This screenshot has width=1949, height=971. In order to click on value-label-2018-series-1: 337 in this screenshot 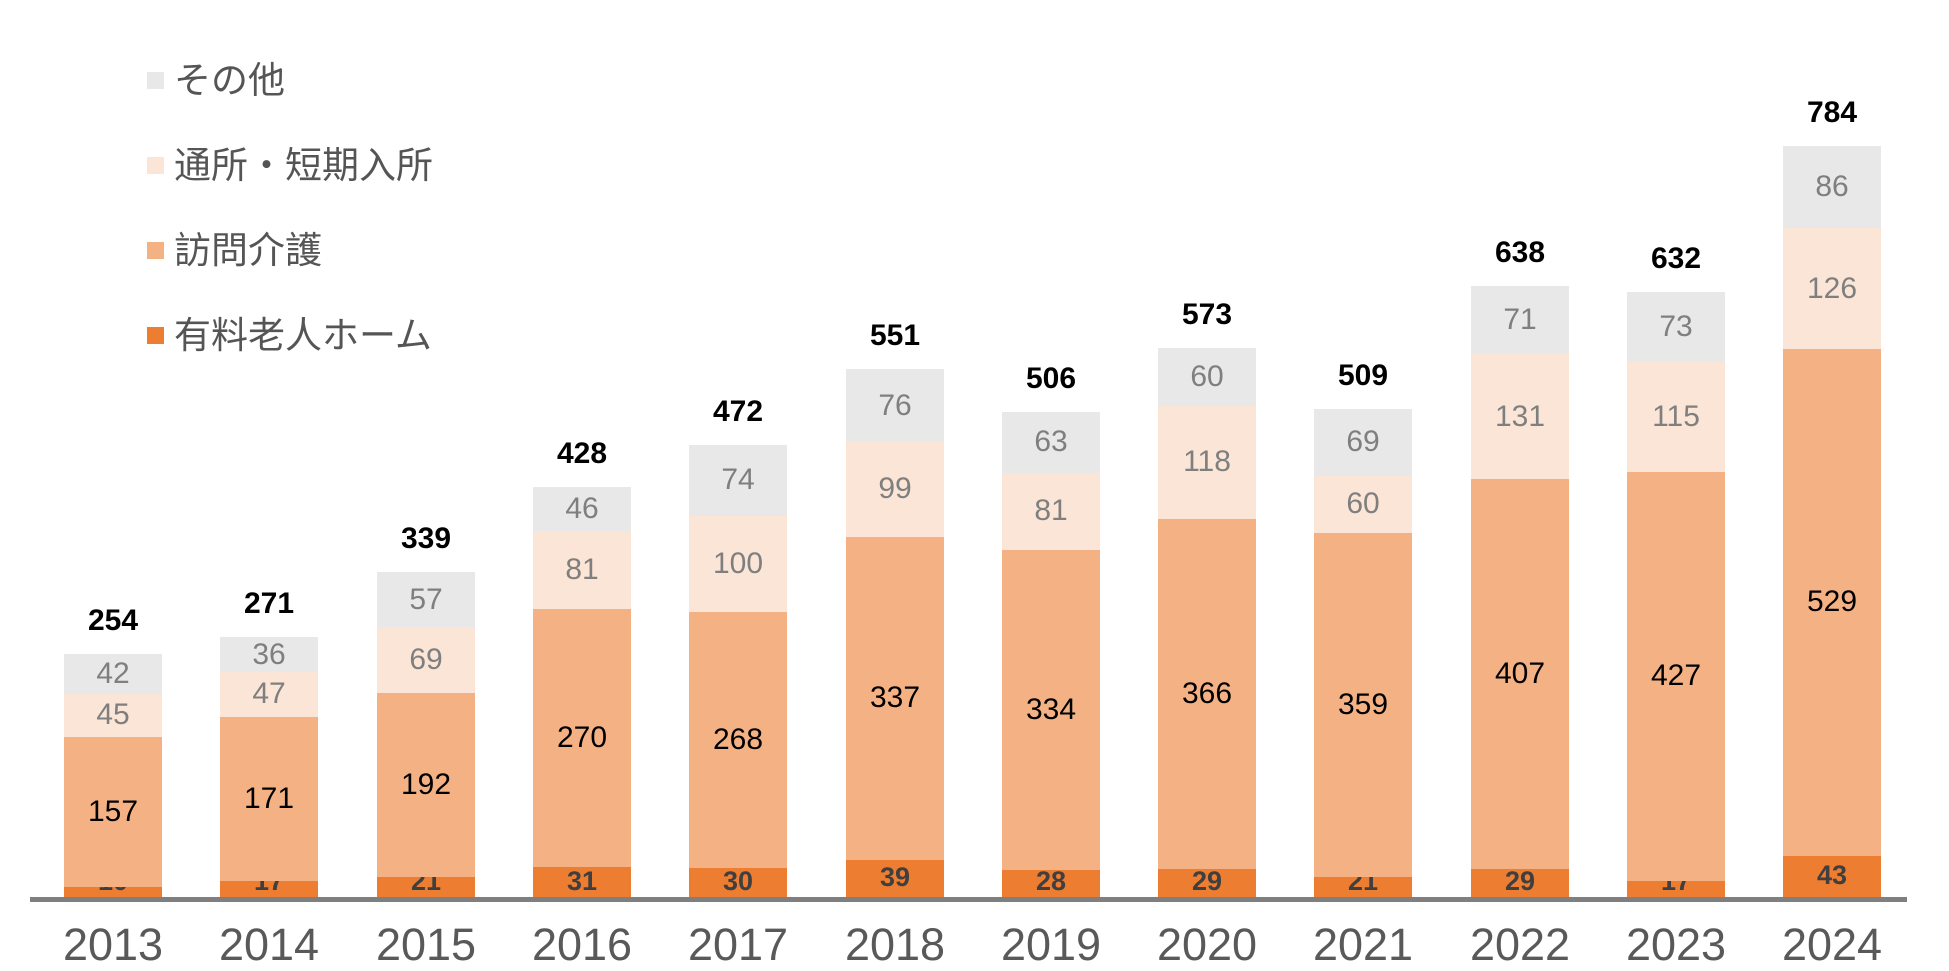, I will do `click(895, 698)`.